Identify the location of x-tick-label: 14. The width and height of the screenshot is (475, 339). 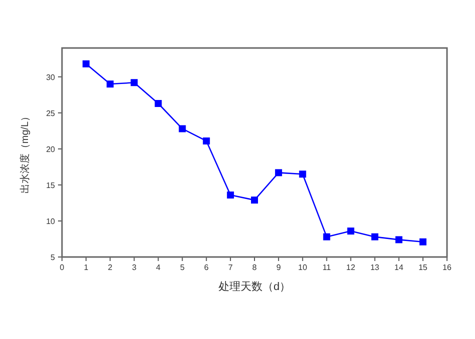
(399, 267).